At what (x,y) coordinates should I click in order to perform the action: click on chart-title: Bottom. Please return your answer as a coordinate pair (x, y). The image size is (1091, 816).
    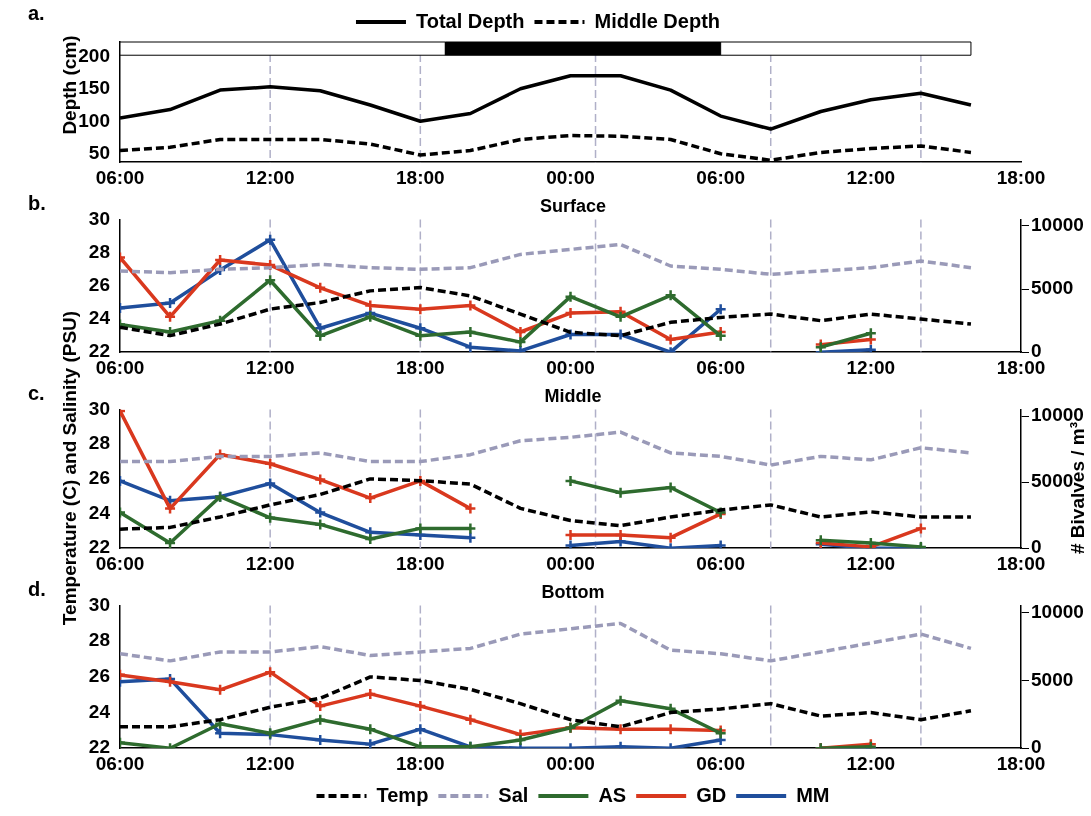
    Looking at the image, I should click on (573, 591).